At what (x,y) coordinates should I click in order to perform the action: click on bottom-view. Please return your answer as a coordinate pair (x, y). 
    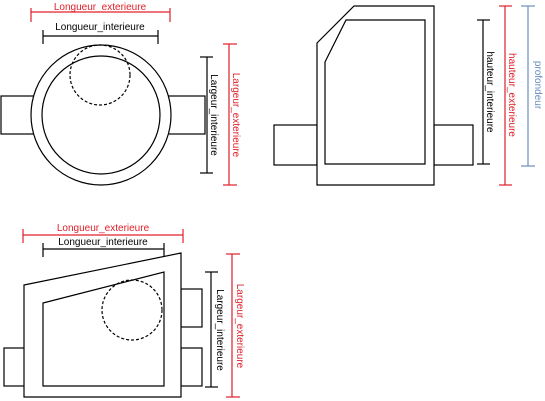
    Looking at the image, I should click on (103, 325).